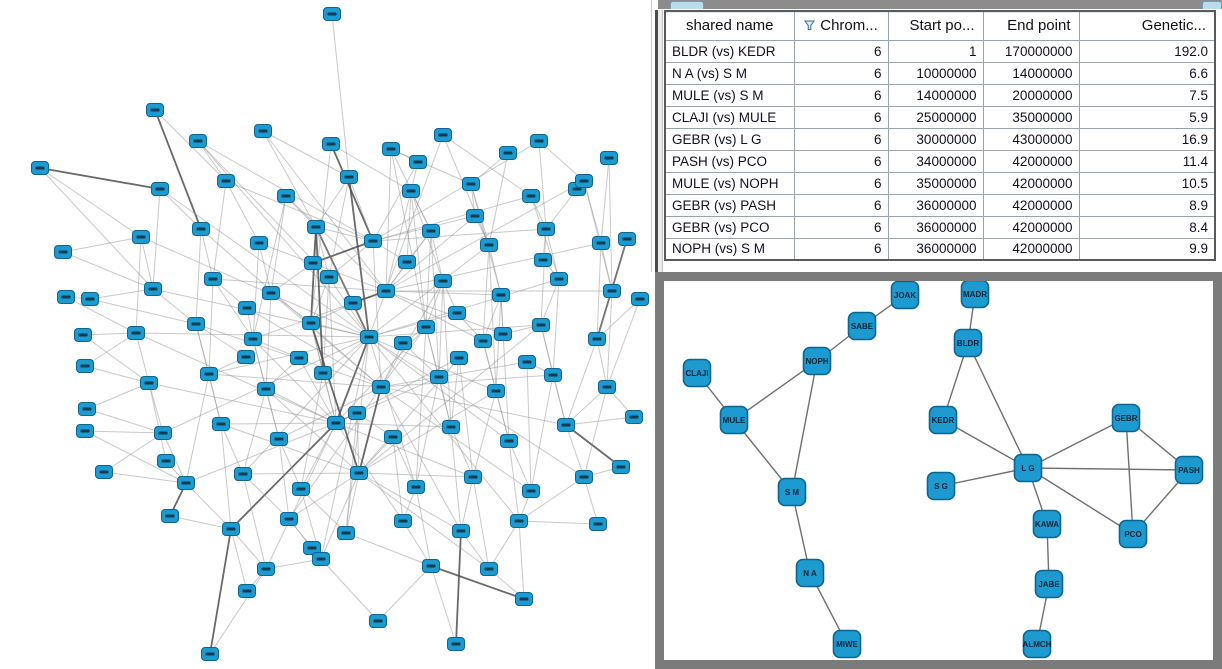 The height and width of the screenshot is (669, 1222). Describe the element at coordinates (1147, 117) in the screenshot. I see `table-cell: 5.9` at that location.